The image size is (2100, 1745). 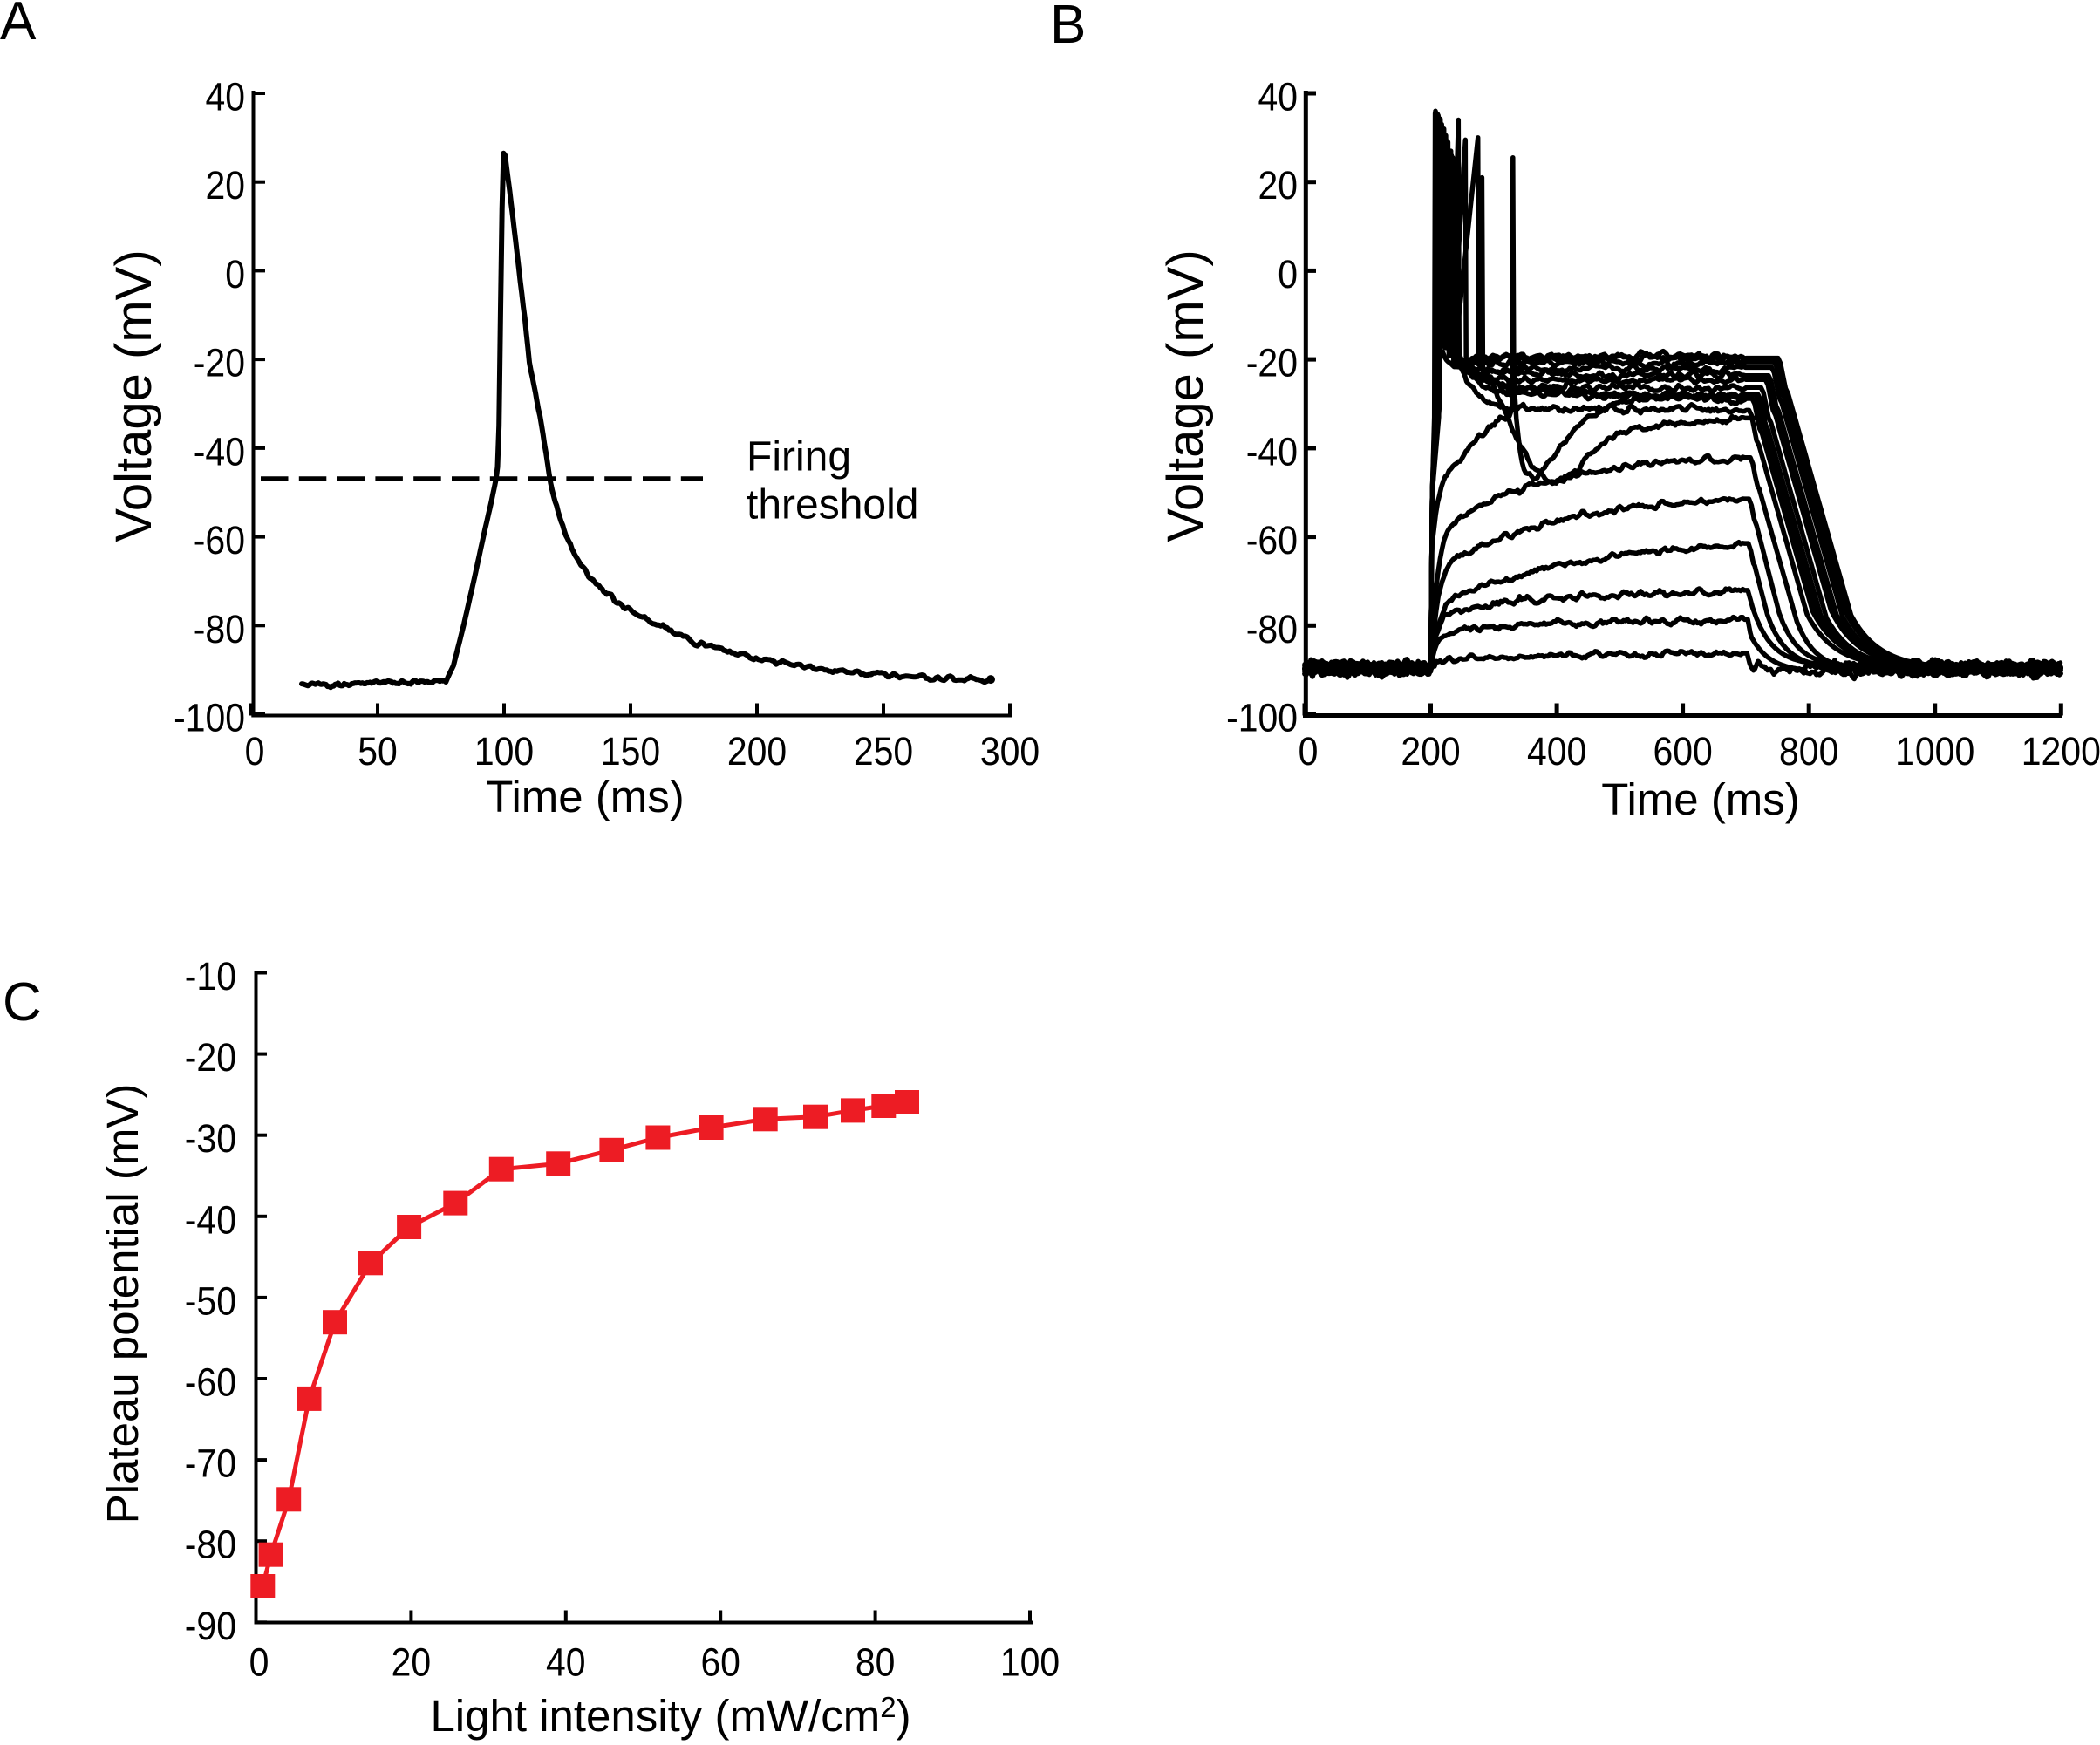 What do you see at coordinates (1809, 751) in the screenshot?
I see `svg-text: 800` at bounding box center [1809, 751].